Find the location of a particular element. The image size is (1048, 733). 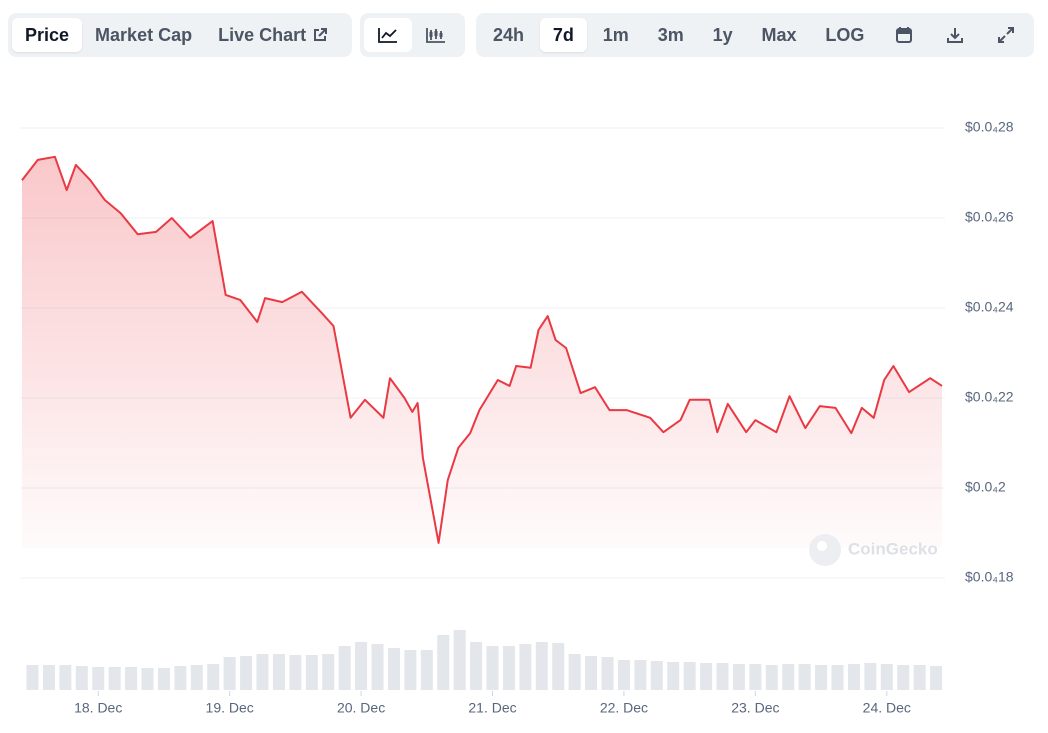

calendar-icon is located at coordinates (904, 35).